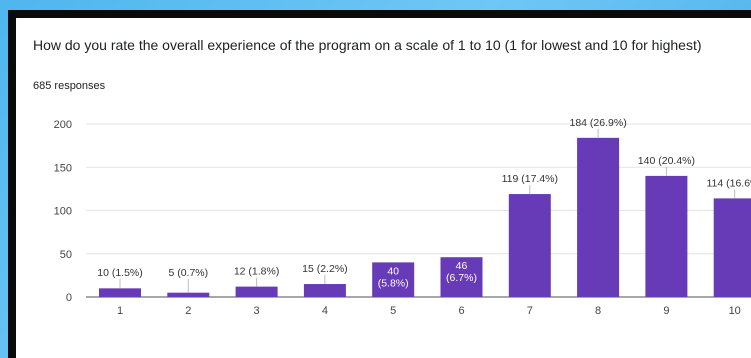  Describe the element at coordinates (530, 179) in the screenshot. I see `data-label: 119 (17.4%)` at that location.